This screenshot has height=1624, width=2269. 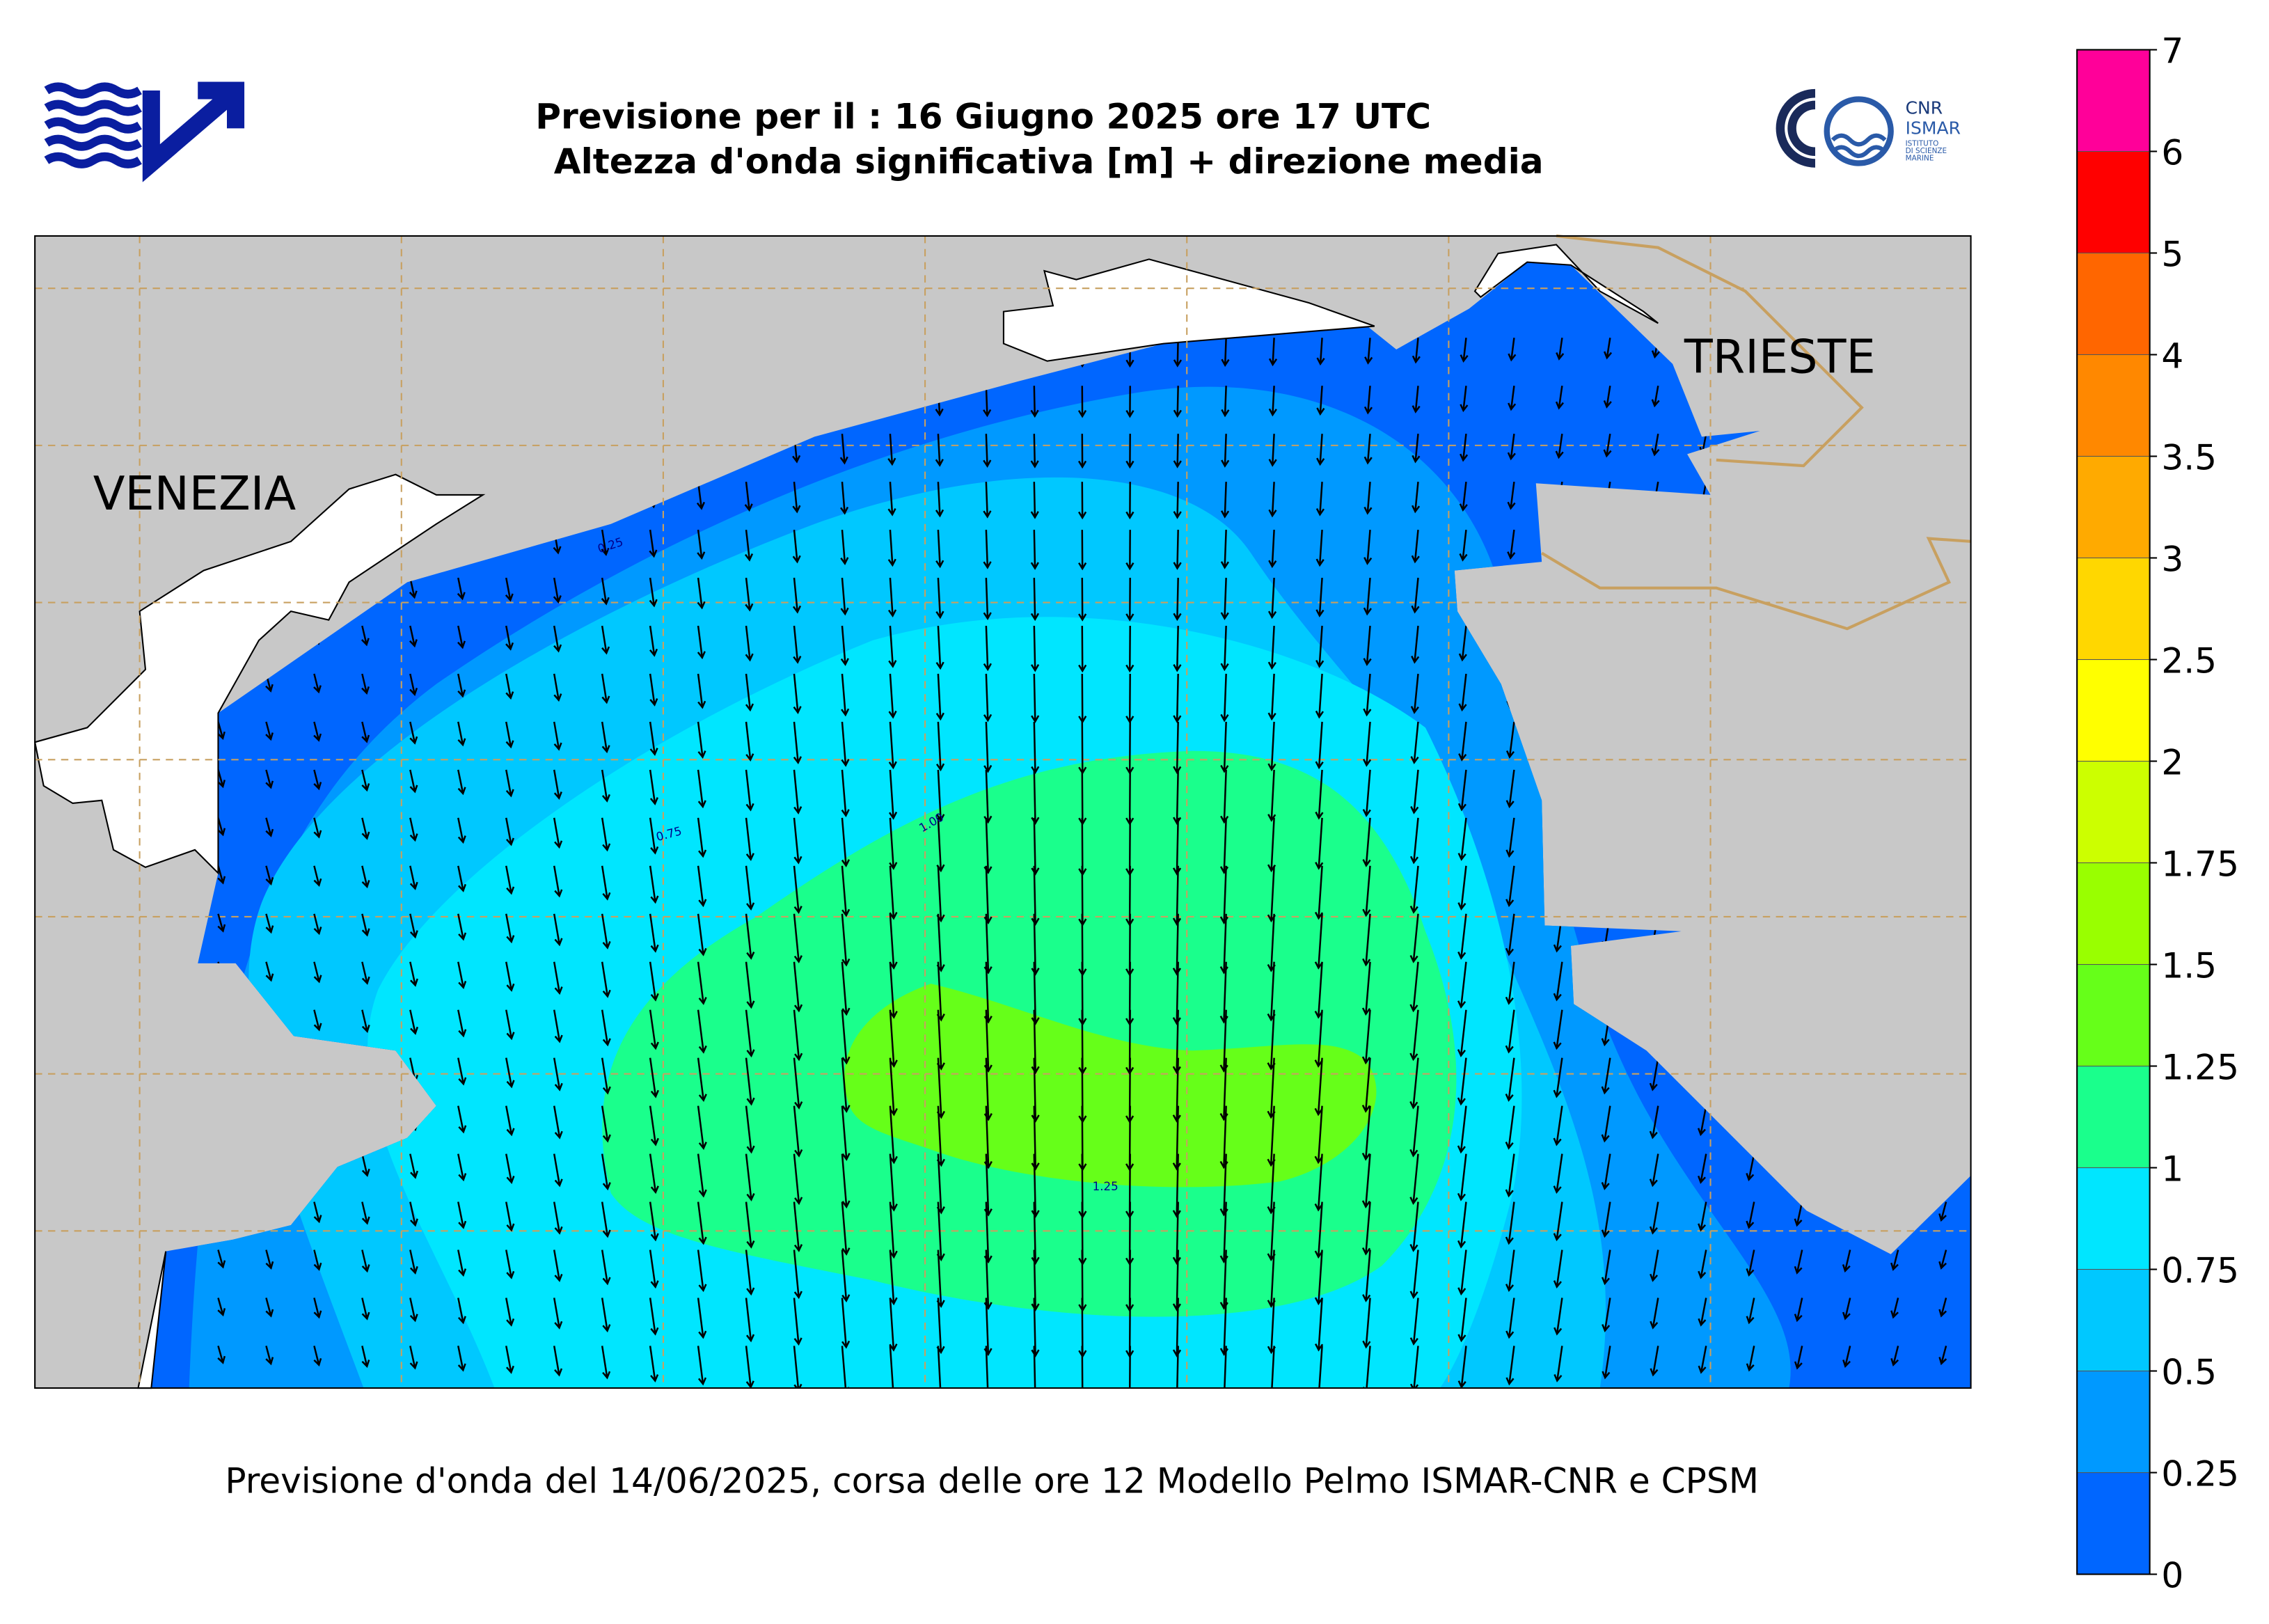 I want to click on logo-left, so click(x=144, y=131).